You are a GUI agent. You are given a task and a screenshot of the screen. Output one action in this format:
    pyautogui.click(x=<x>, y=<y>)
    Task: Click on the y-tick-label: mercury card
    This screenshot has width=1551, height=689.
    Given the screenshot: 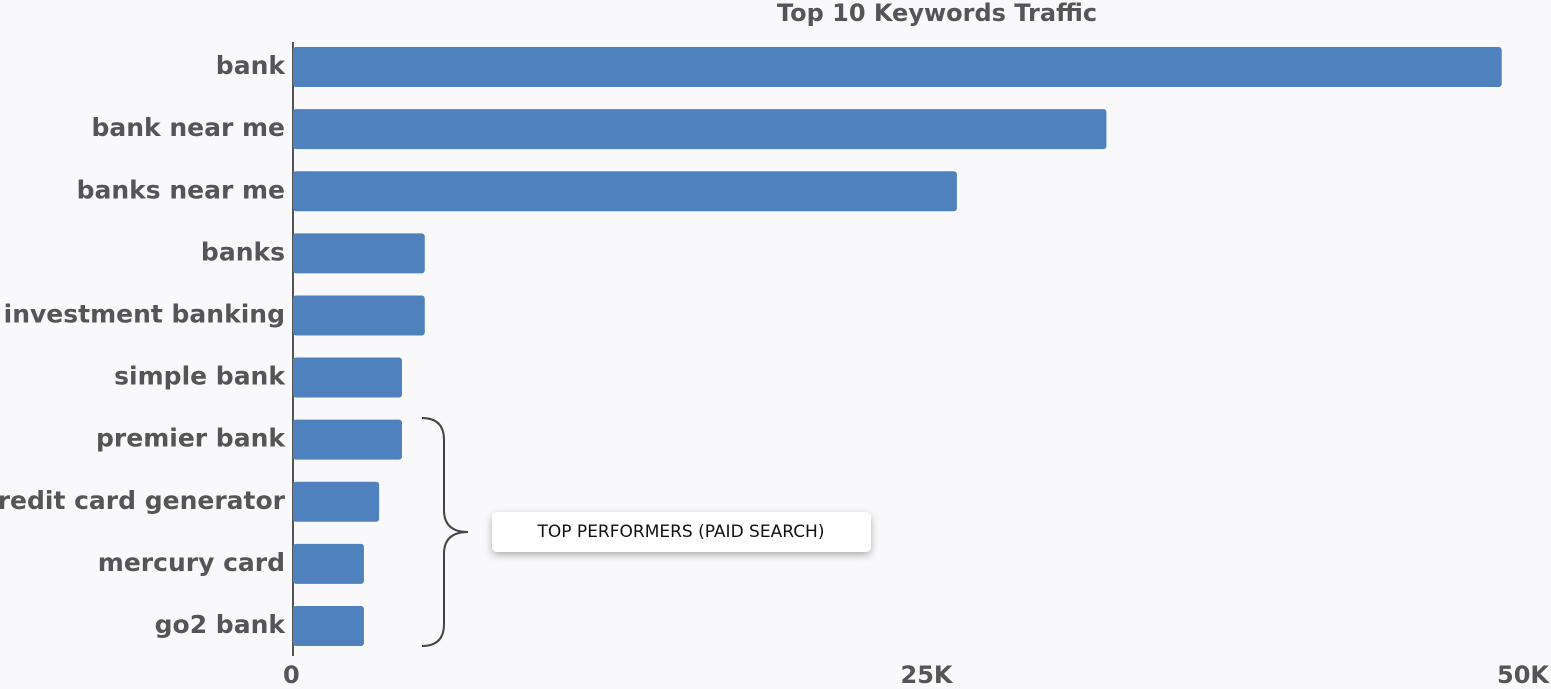 What is the action you would take?
    pyautogui.click(x=191, y=562)
    